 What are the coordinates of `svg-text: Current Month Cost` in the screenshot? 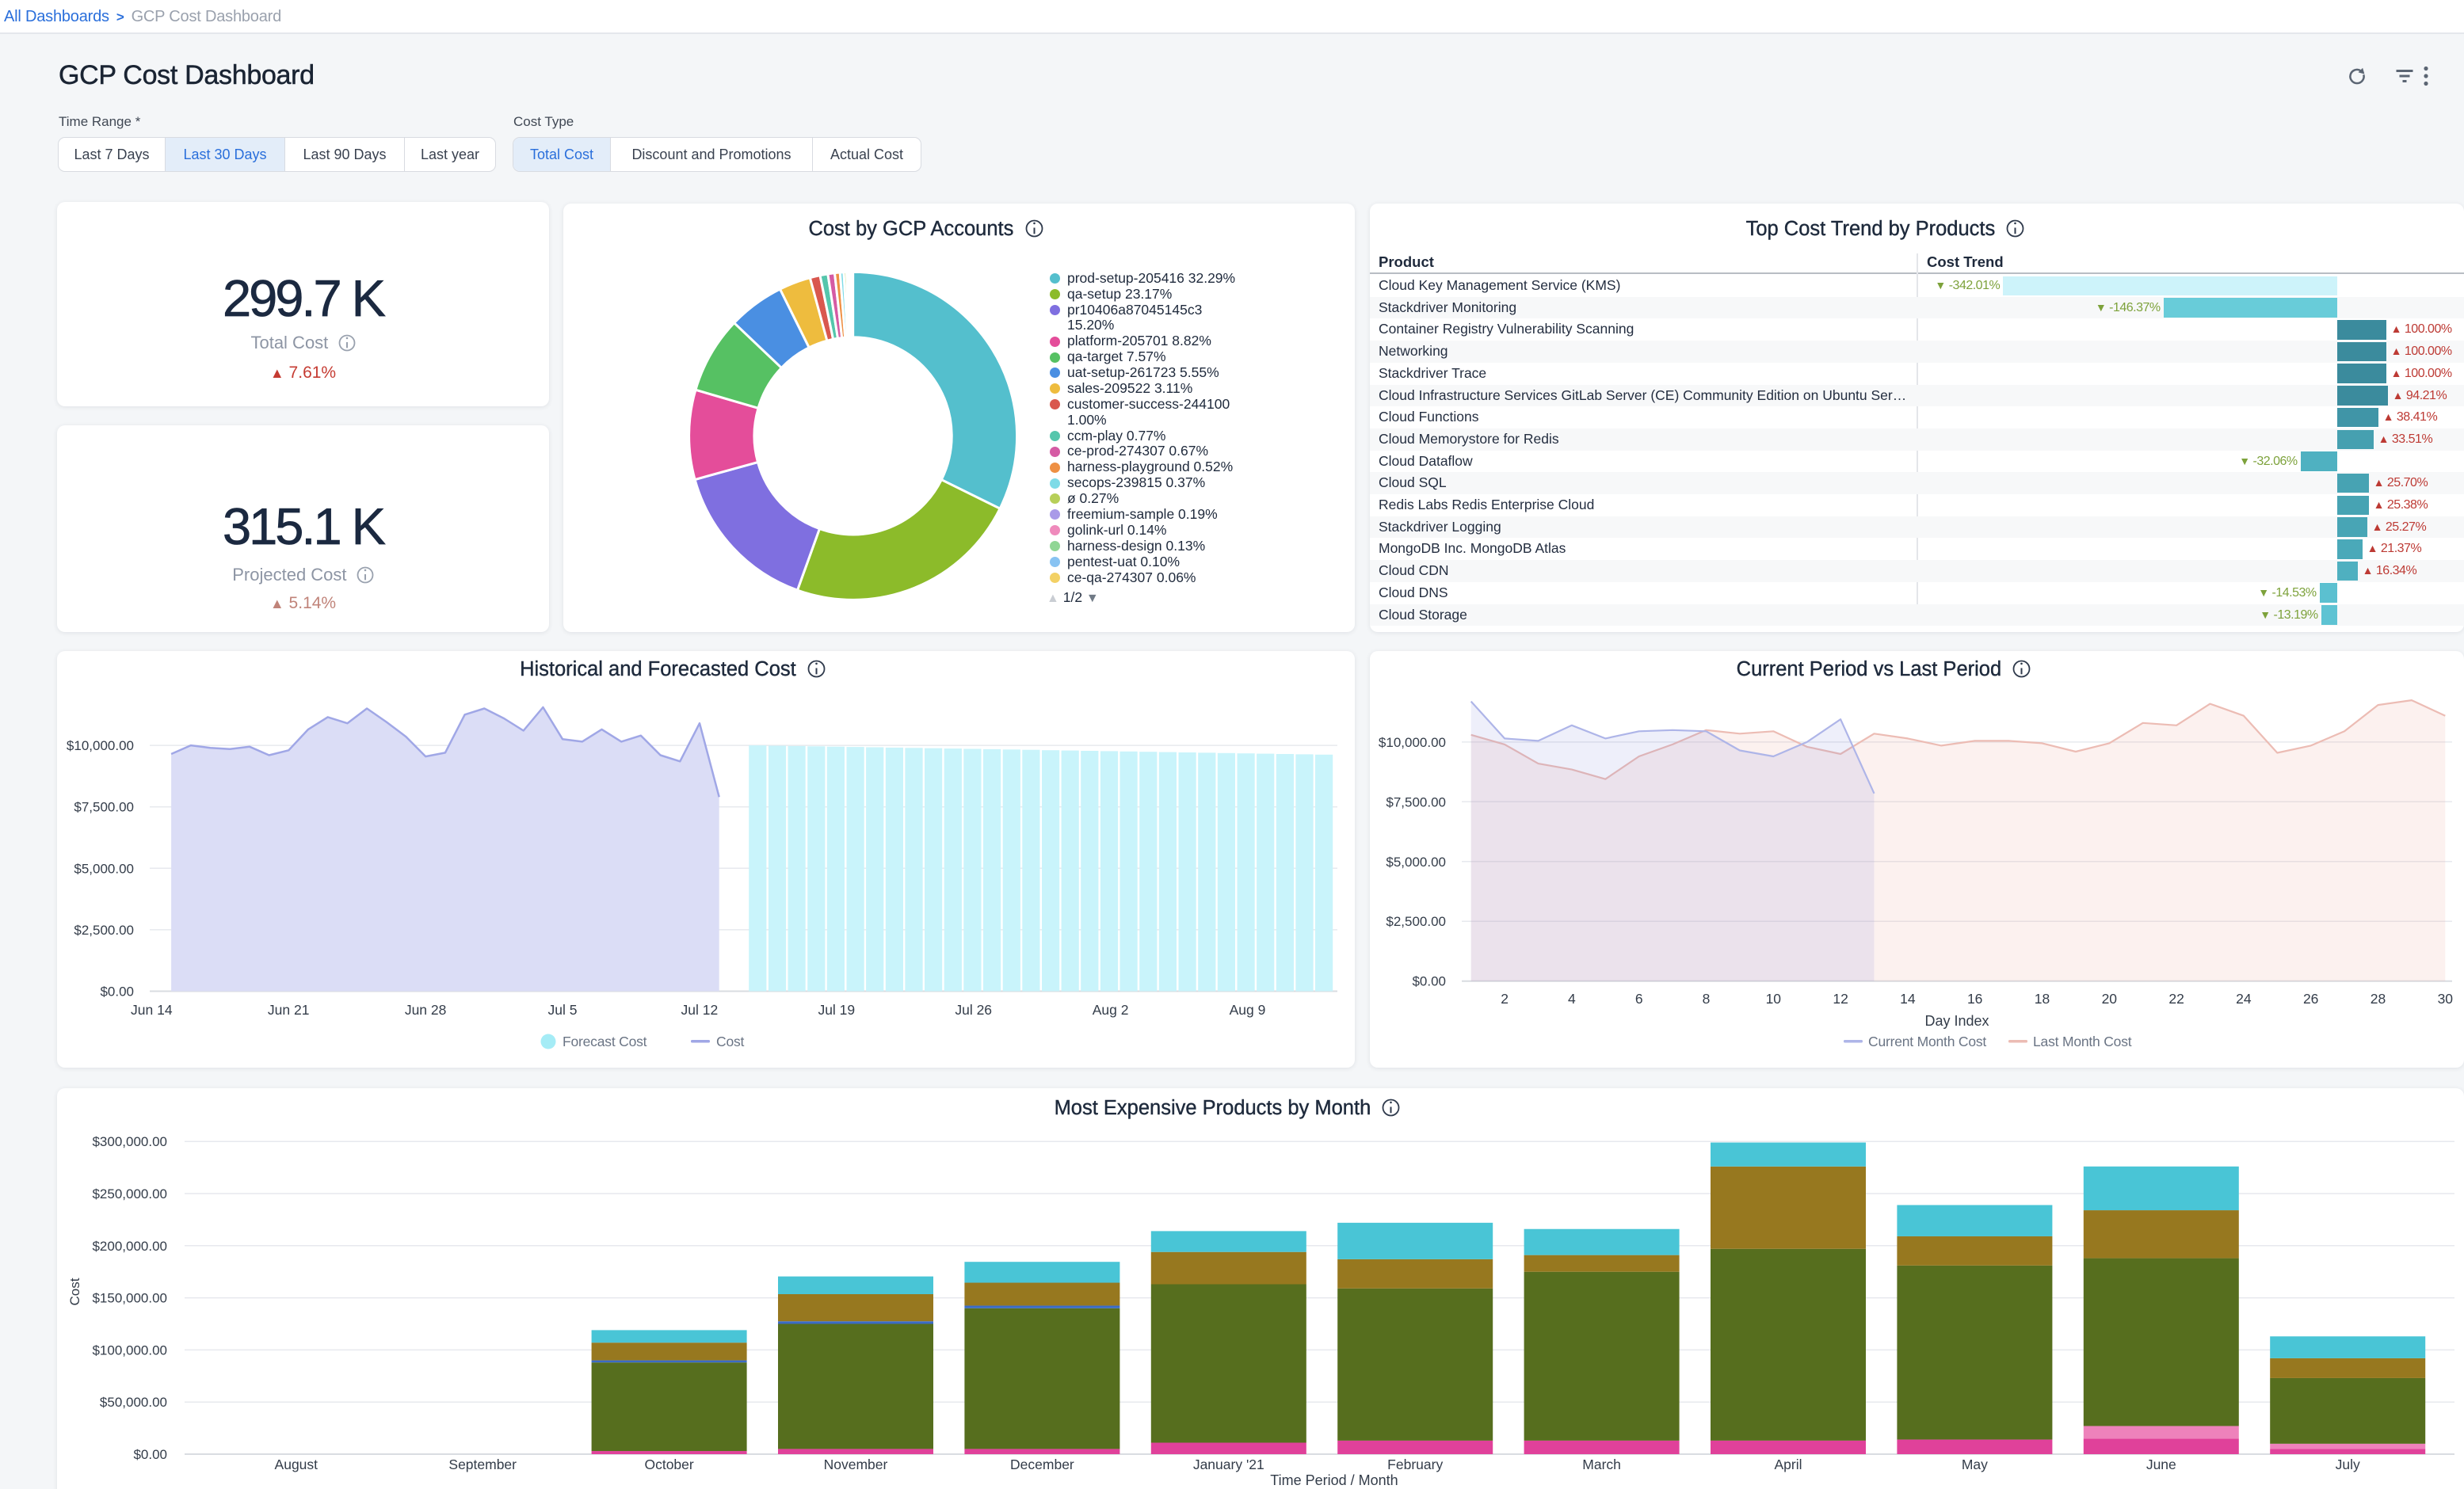 It's located at (1927, 1041).